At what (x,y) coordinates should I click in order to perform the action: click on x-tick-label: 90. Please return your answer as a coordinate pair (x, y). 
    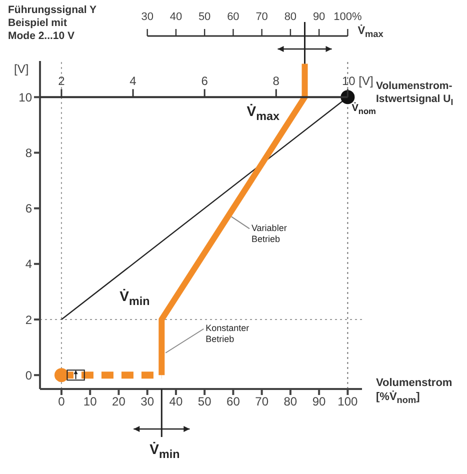
    Looking at the image, I should click on (319, 401).